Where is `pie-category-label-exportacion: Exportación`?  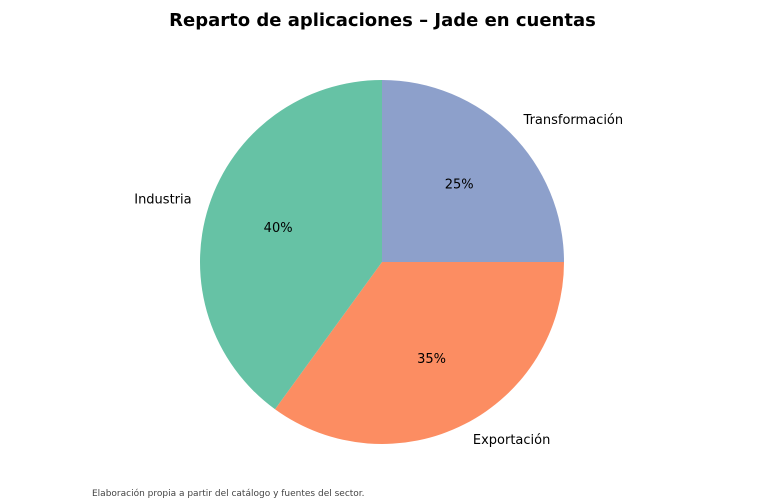
pie-category-label-exportacion: Exportación is located at coordinates (511, 440).